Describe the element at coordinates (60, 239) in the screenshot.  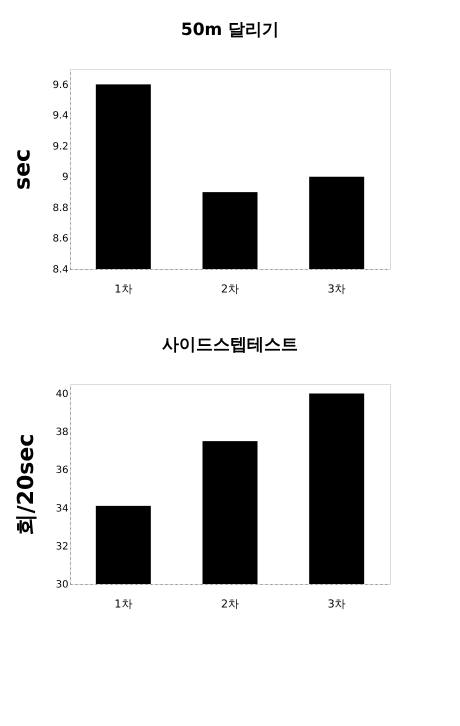
I see `y-tick-label: 8.6` at that location.